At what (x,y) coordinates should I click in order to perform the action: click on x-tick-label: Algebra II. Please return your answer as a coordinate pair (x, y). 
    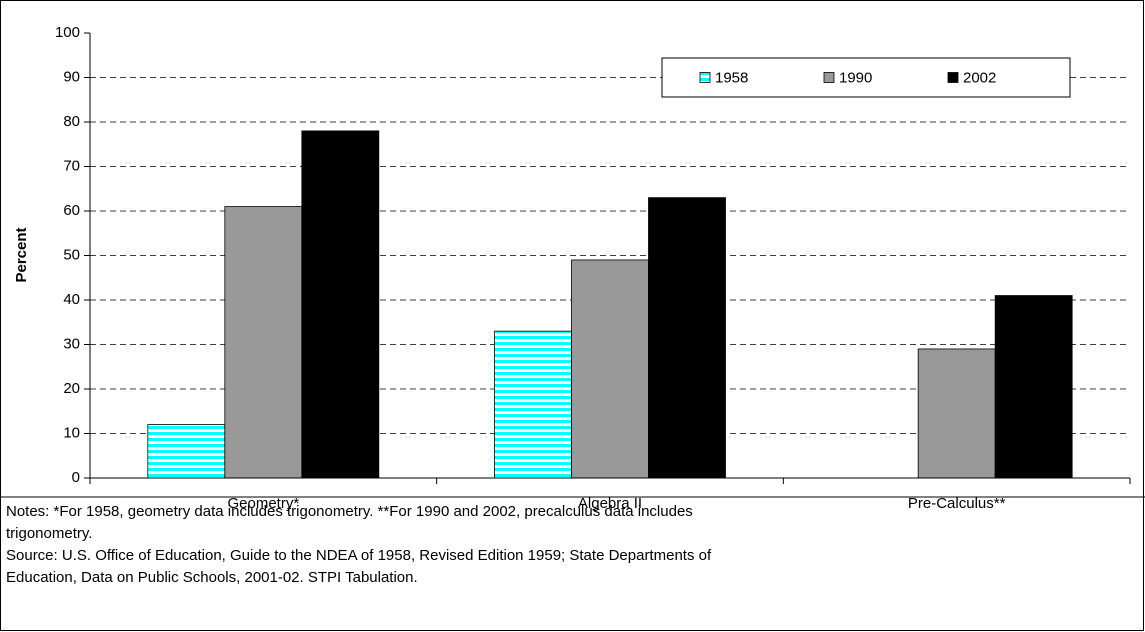
    Looking at the image, I should click on (610, 503).